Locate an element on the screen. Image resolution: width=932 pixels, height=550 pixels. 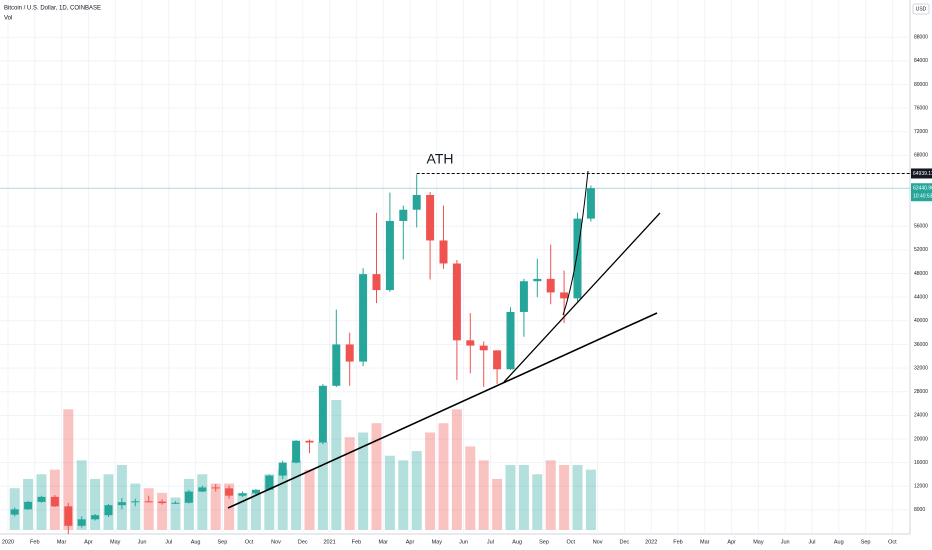
parabolic-curve is located at coordinates (575, 243).